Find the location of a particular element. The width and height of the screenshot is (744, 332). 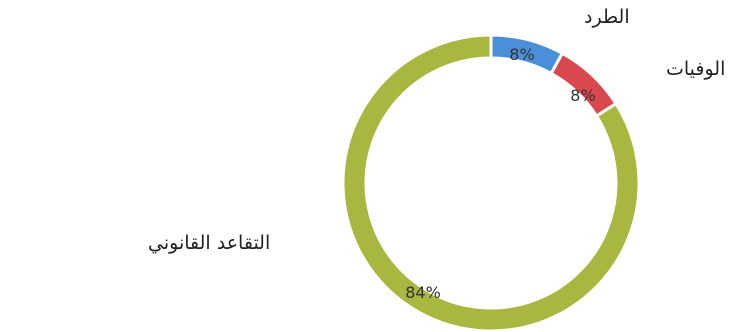

data-label-deaths: 8% is located at coordinates (582, 95).